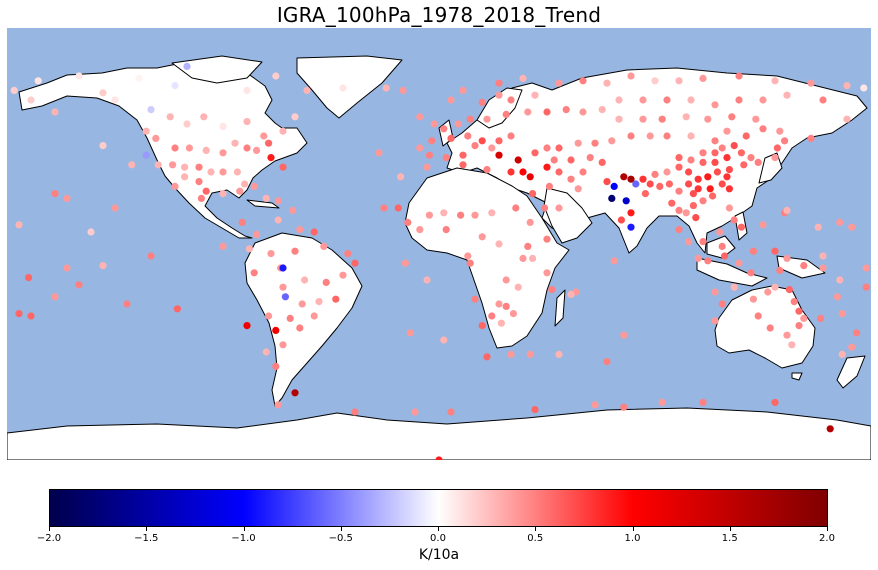 The image size is (878, 570). I want to click on land-indonesia, so click(732, 272).